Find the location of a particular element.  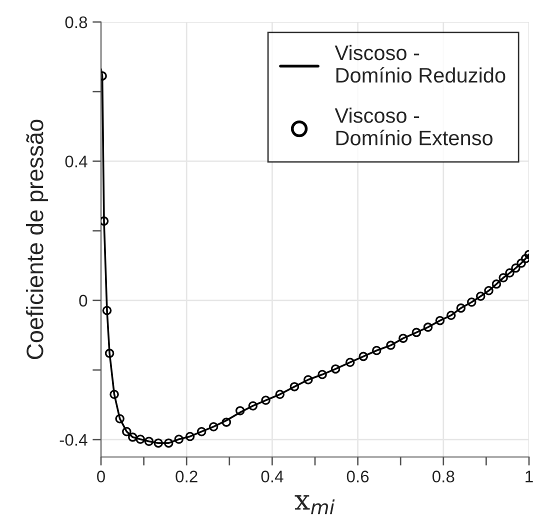

y-tick-label: 0.4 is located at coordinates (76, 162).